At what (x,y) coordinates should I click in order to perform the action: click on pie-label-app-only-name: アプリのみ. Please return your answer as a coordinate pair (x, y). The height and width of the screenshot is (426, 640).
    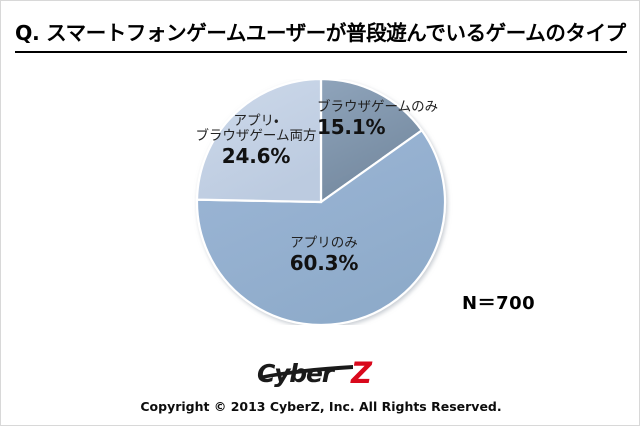
    Looking at the image, I should click on (324, 243).